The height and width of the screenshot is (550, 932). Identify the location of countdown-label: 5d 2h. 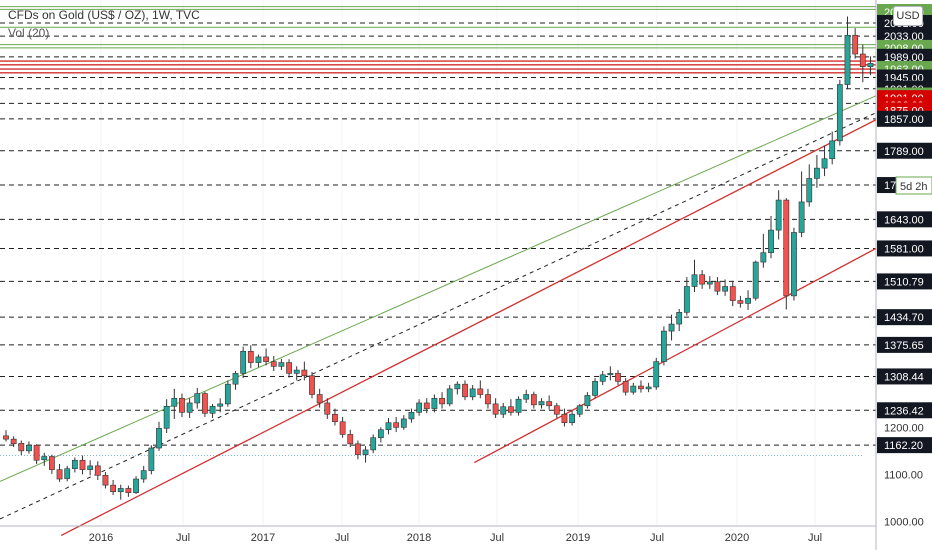
(913, 185).